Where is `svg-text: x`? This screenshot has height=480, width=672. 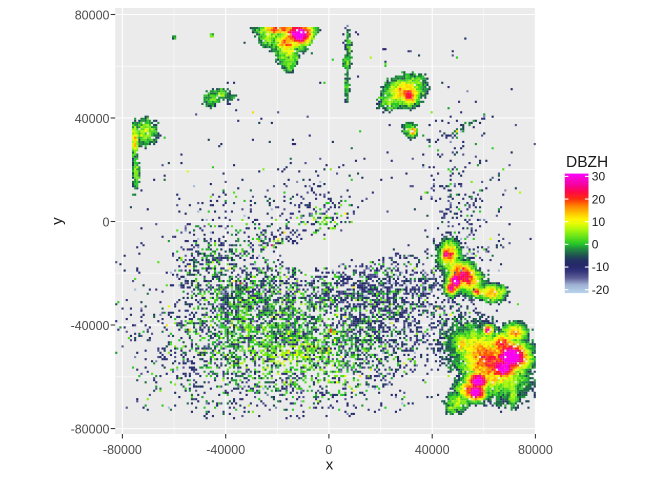 svg-text: x is located at coordinates (330, 464).